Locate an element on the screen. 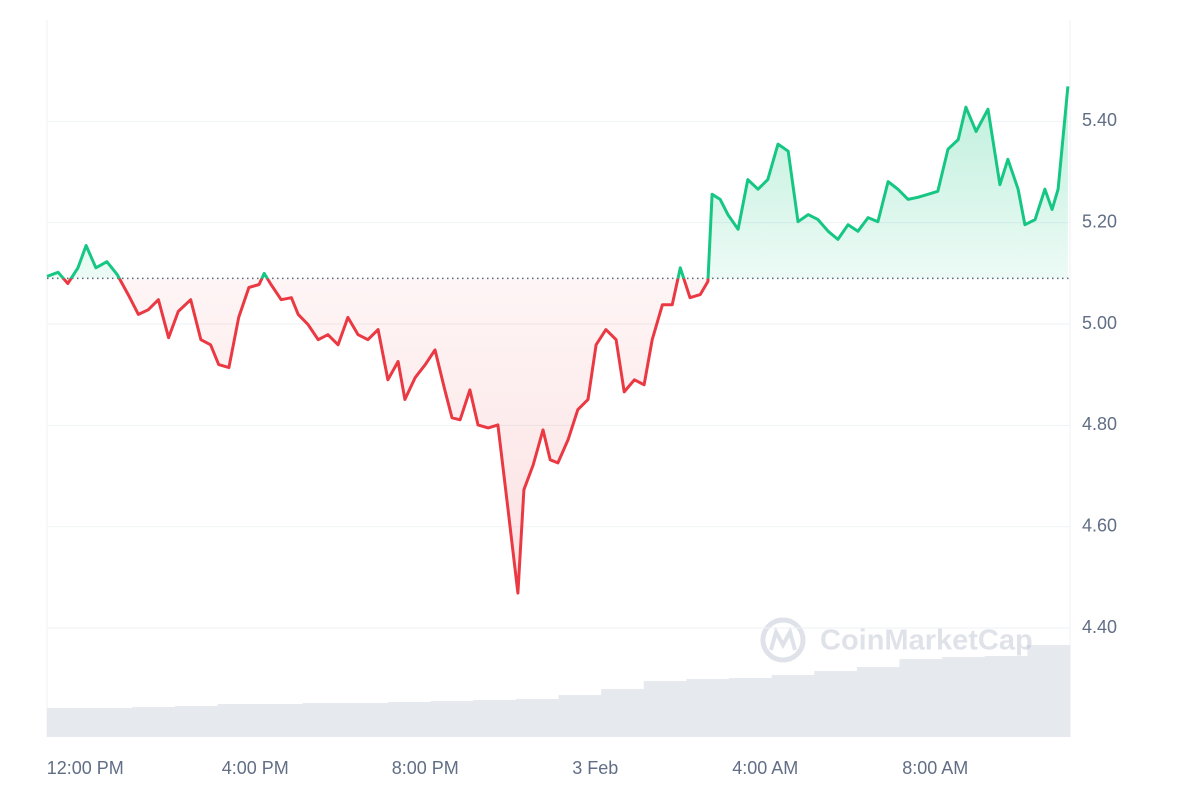  x-tick-label: 3 Feb is located at coordinates (595, 768).